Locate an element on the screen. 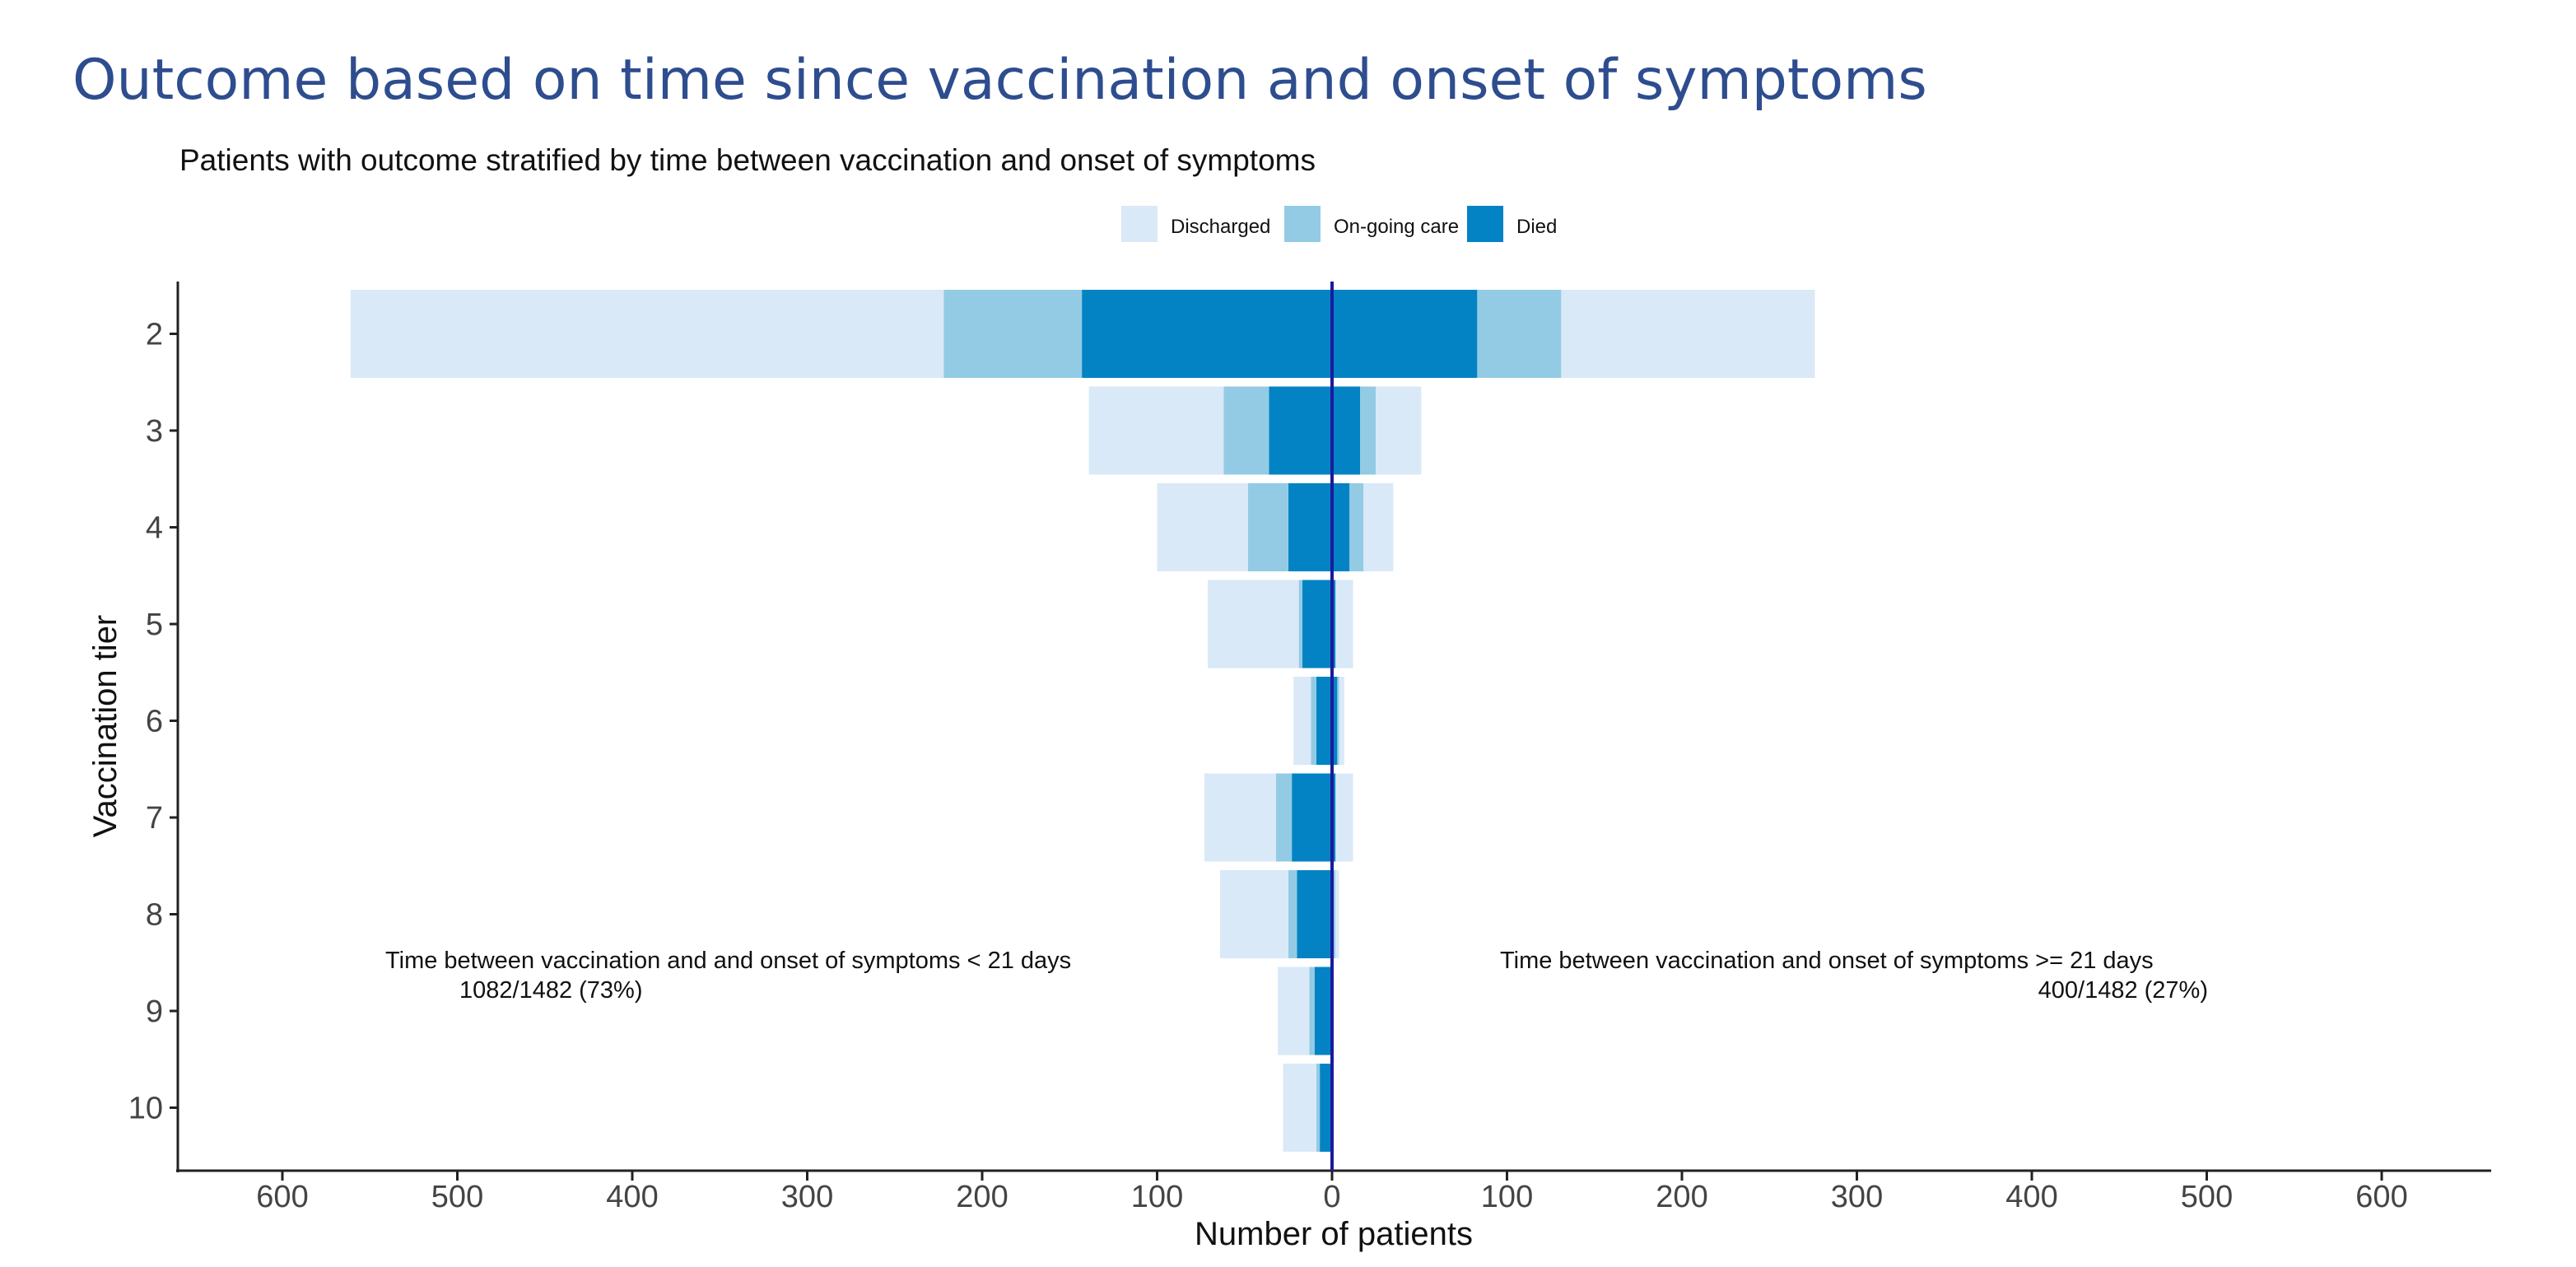 This screenshot has width=2576, height=1267. legend-swatch-discharged is located at coordinates (1139, 224).